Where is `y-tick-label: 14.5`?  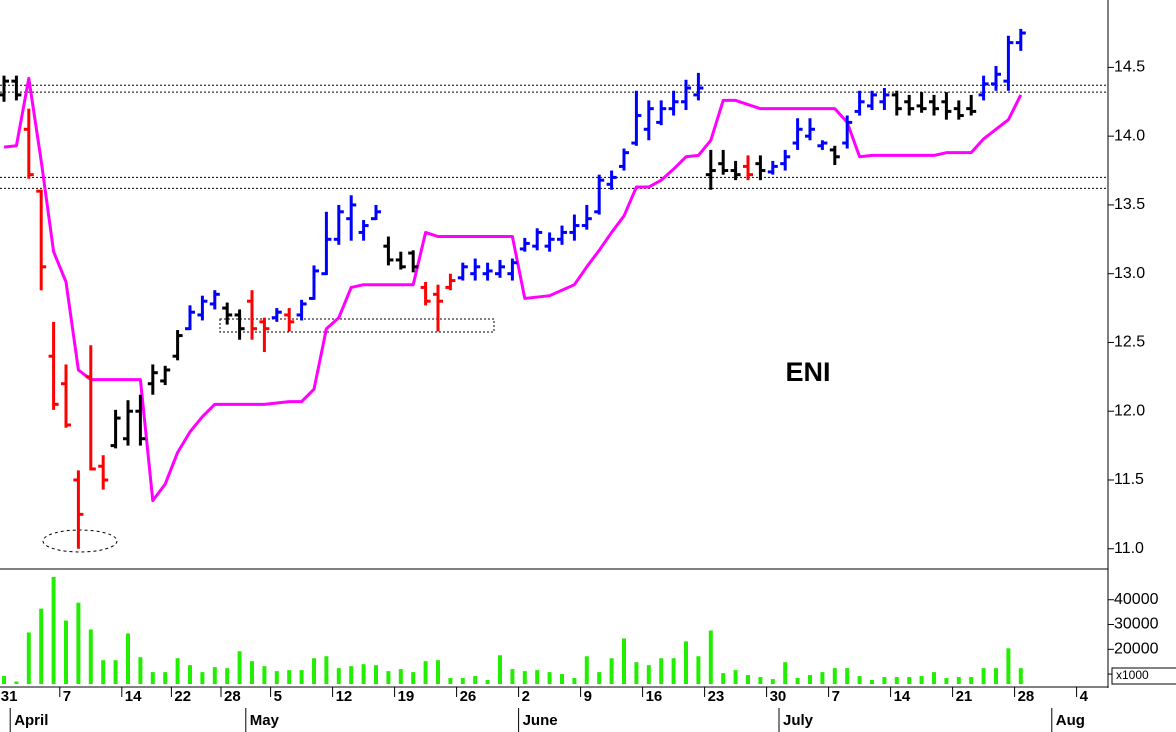
y-tick-label: 14.5 is located at coordinates (1129, 67).